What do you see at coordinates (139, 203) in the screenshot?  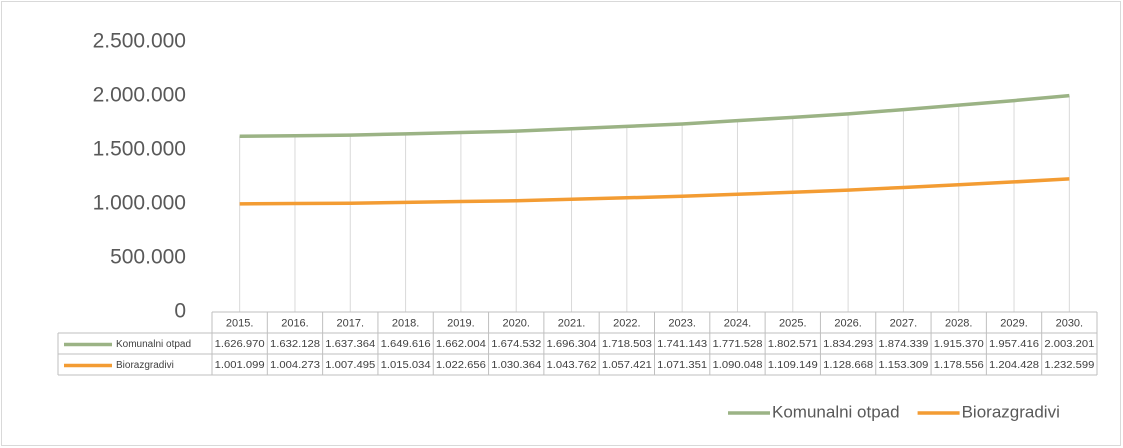 I see `y-tick-label: 1.000.000` at bounding box center [139, 203].